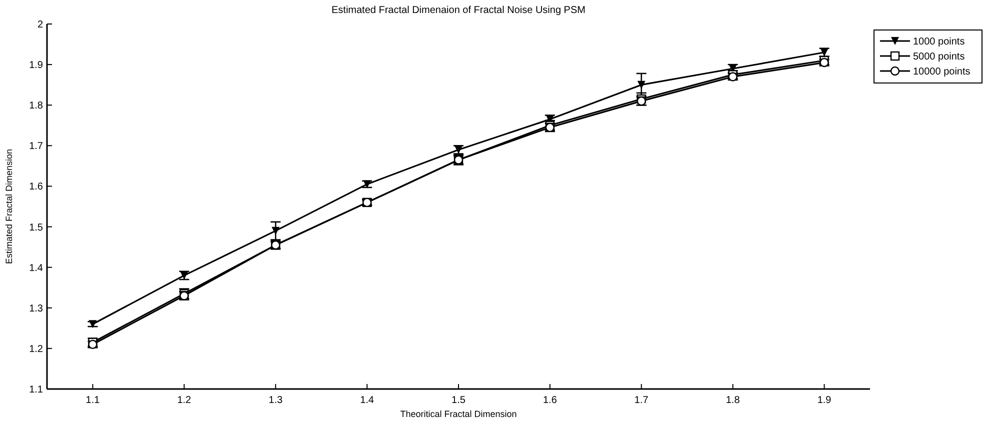 Image resolution: width=986 pixels, height=427 pixels. Describe the element at coordinates (275, 400) in the screenshot. I see `x-tick-label: 1.3` at that location.